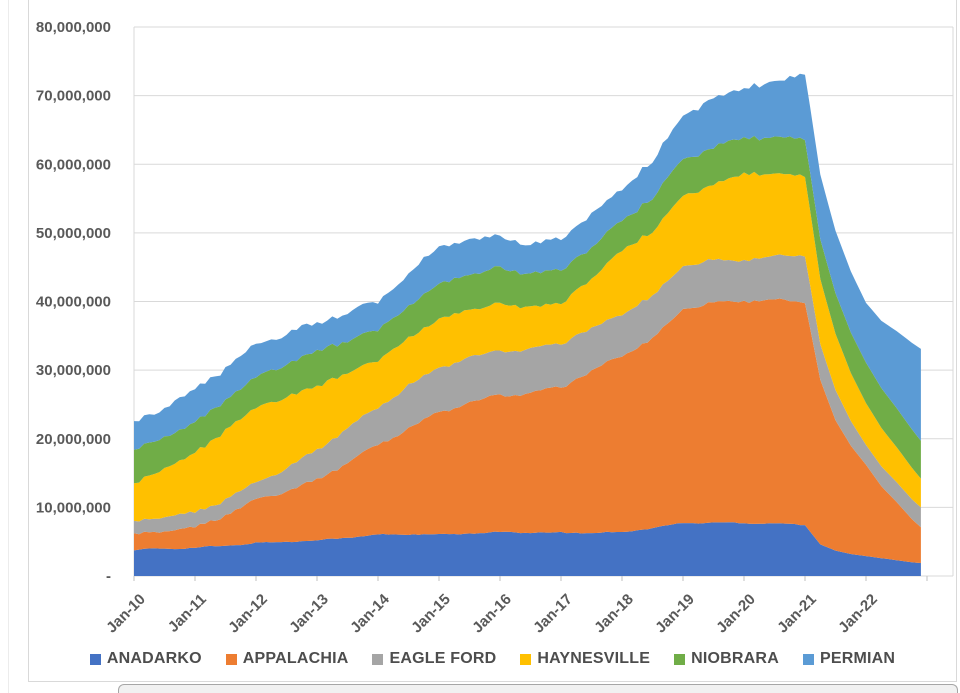 This screenshot has width=960, height=693. Describe the element at coordinates (553, 614) in the screenshot. I see `x-tick-label: Jan-17` at that location.